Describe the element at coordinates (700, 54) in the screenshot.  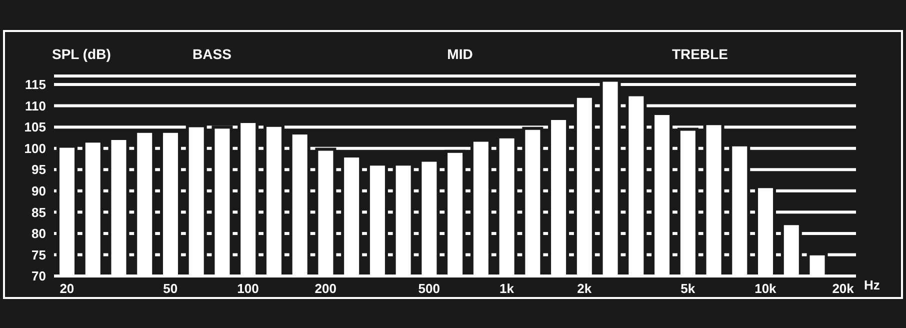
I see `text: TREBLE` at that location.